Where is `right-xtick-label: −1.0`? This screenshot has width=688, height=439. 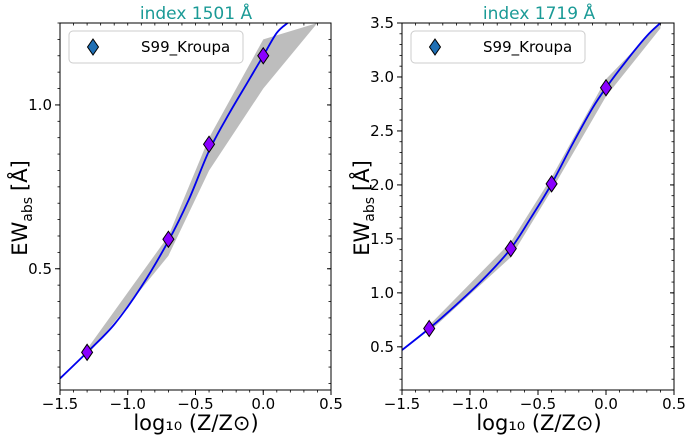 right-xtick-label: −1.0 is located at coordinates (470, 404).